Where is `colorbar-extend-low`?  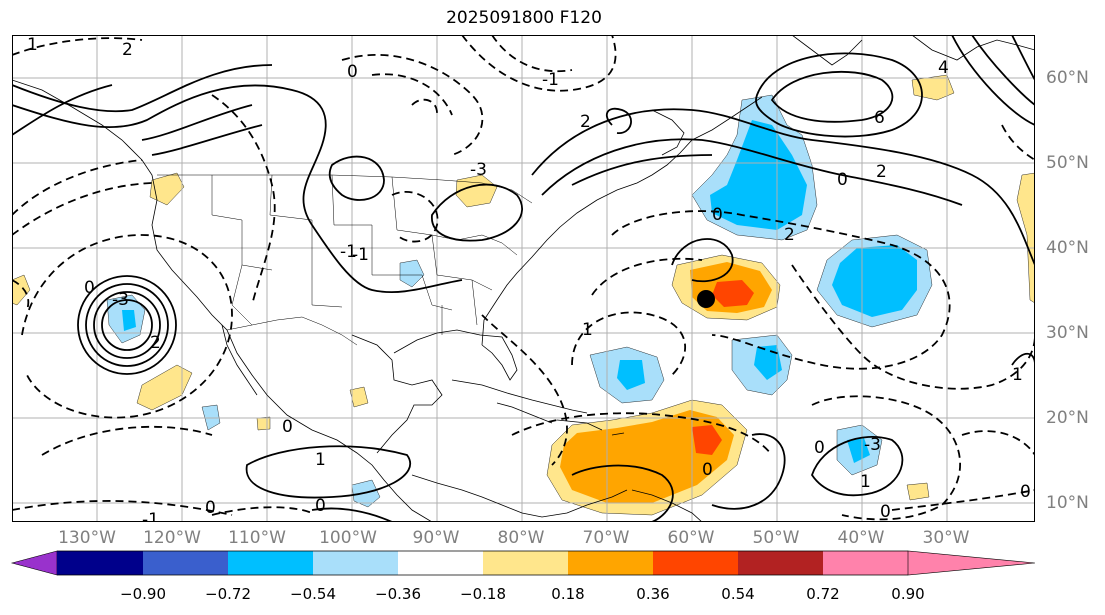 colorbar-extend-low is located at coordinates (34, 563).